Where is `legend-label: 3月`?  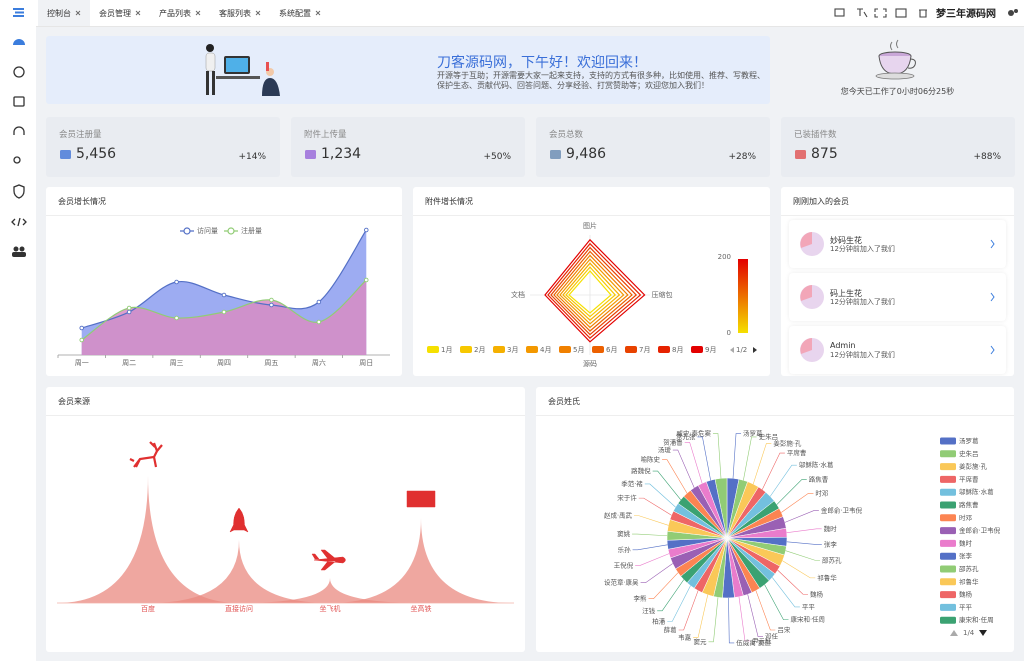 legend-label: 3月 is located at coordinates (512, 350).